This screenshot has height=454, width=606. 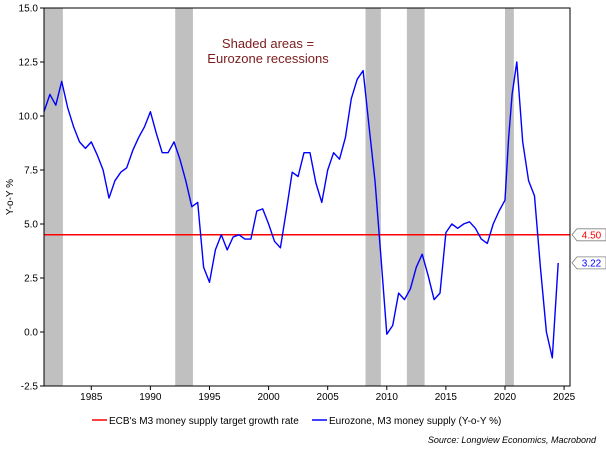 I want to click on legend-label-target: ECB's M3 money supply target growth rate, so click(x=204, y=421).